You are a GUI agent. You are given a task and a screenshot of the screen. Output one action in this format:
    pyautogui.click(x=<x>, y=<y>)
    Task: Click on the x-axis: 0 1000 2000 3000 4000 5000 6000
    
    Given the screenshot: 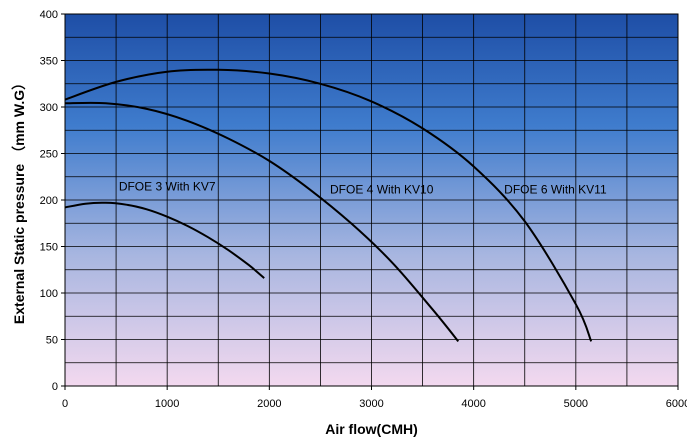 What is the action you would take?
    pyautogui.click(x=374, y=398)
    